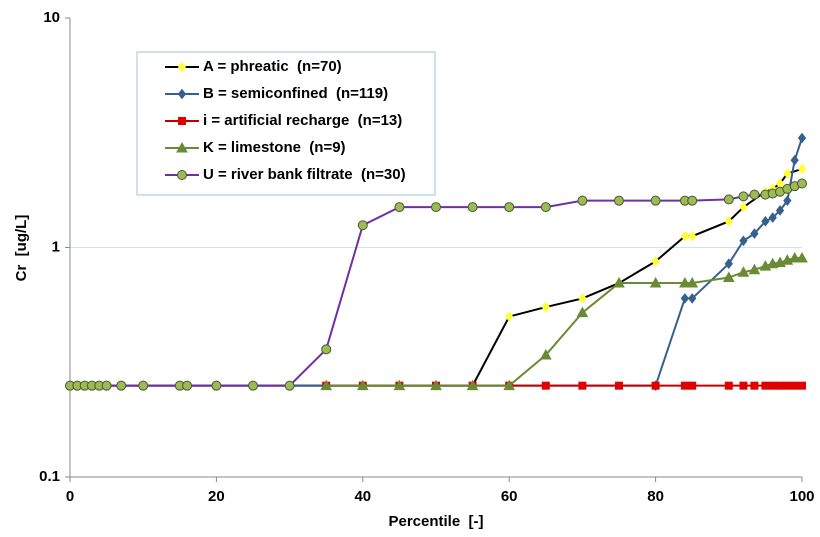  I want to click on y-tick-label: 1, so click(56, 246).